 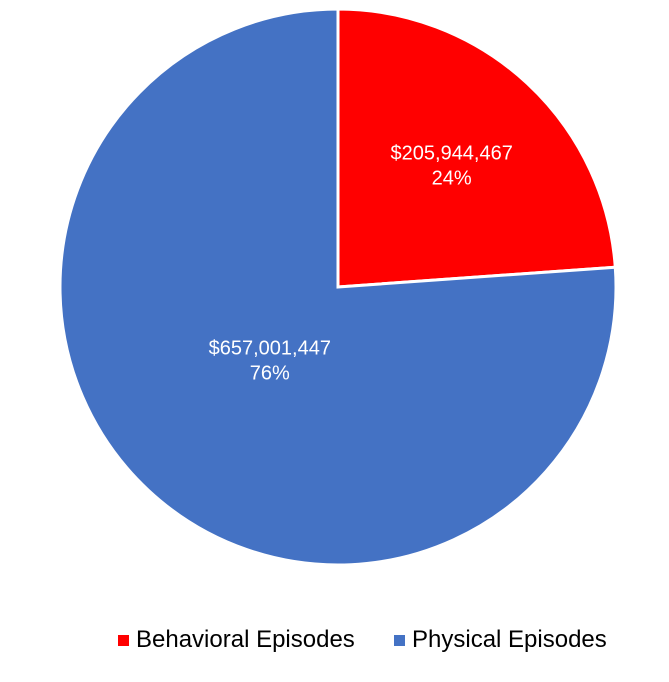 I want to click on data-label-percent-physical-episodes: 76%, so click(x=270, y=374).